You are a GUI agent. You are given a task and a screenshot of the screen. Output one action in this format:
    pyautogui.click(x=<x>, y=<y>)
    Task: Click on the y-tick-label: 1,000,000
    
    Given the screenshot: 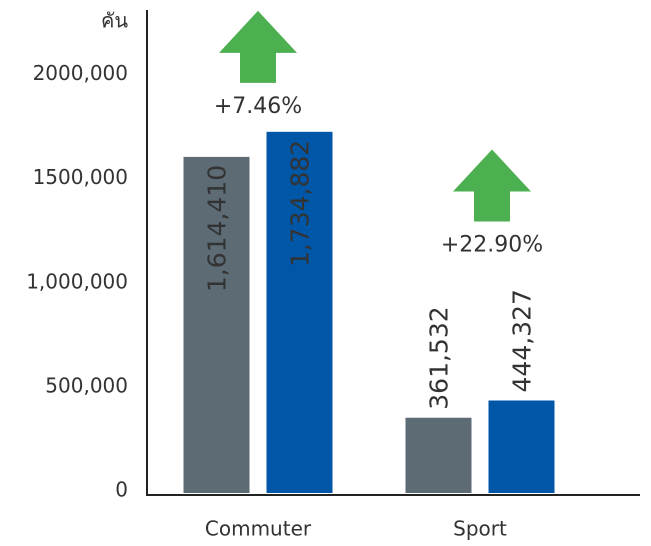 What is the action you would take?
    pyautogui.click(x=77, y=281)
    